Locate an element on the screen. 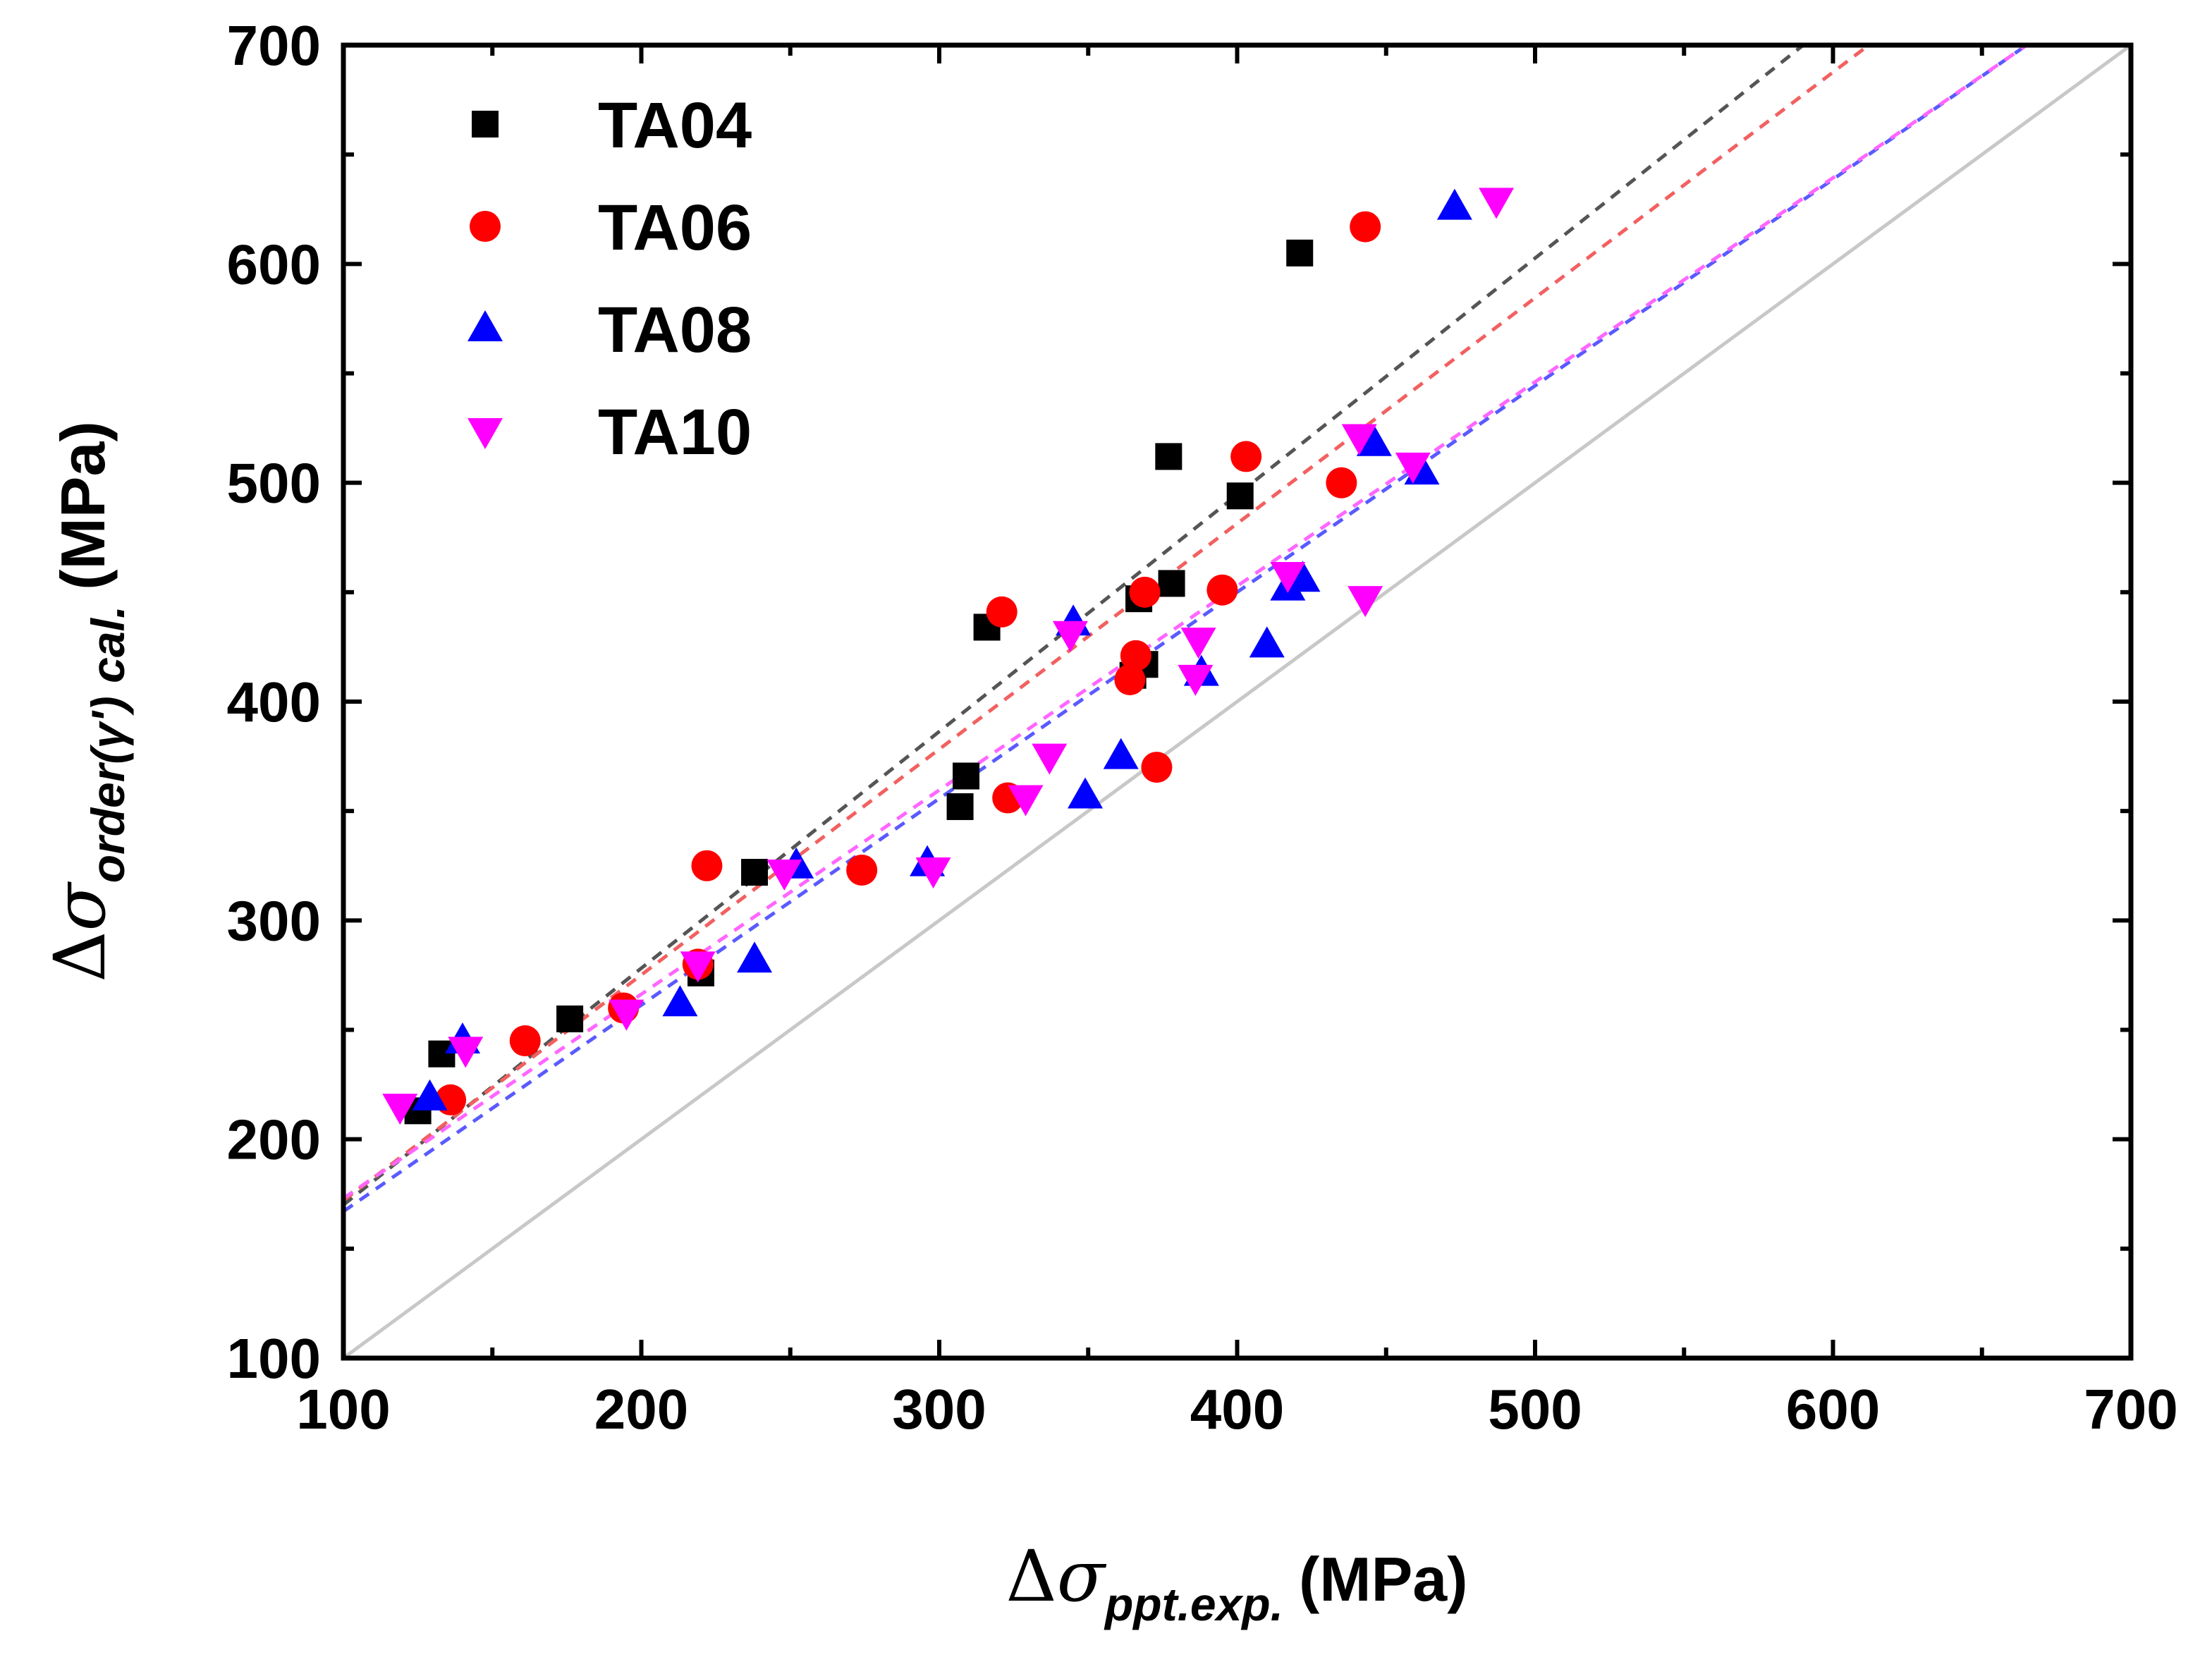  y-tick-label: 300 is located at coordinates (274, 921).